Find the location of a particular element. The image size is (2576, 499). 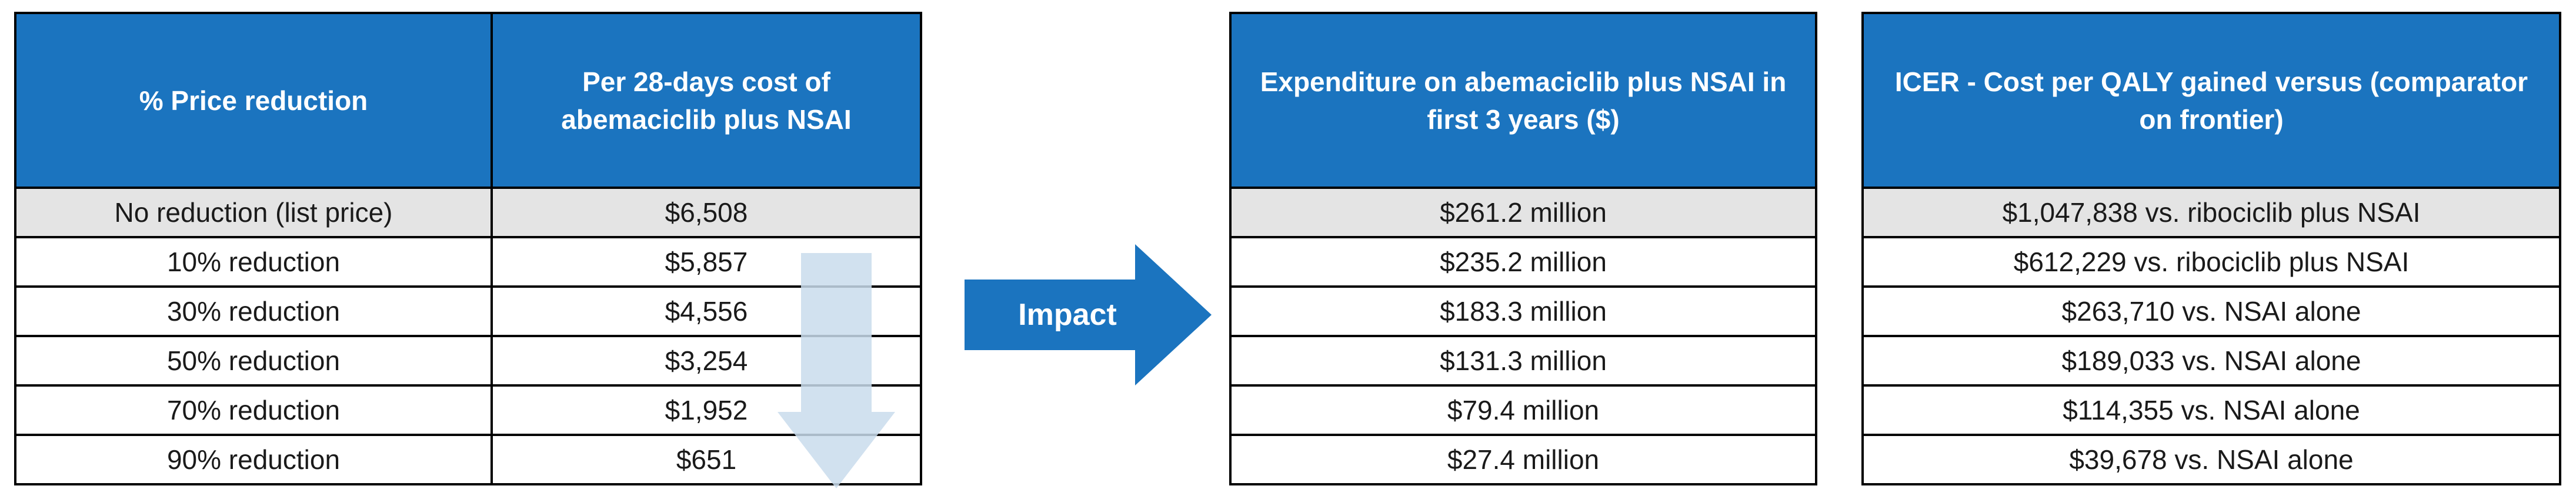

expenditure-cell: $235.2 million is located at coordinates (1523, 262).